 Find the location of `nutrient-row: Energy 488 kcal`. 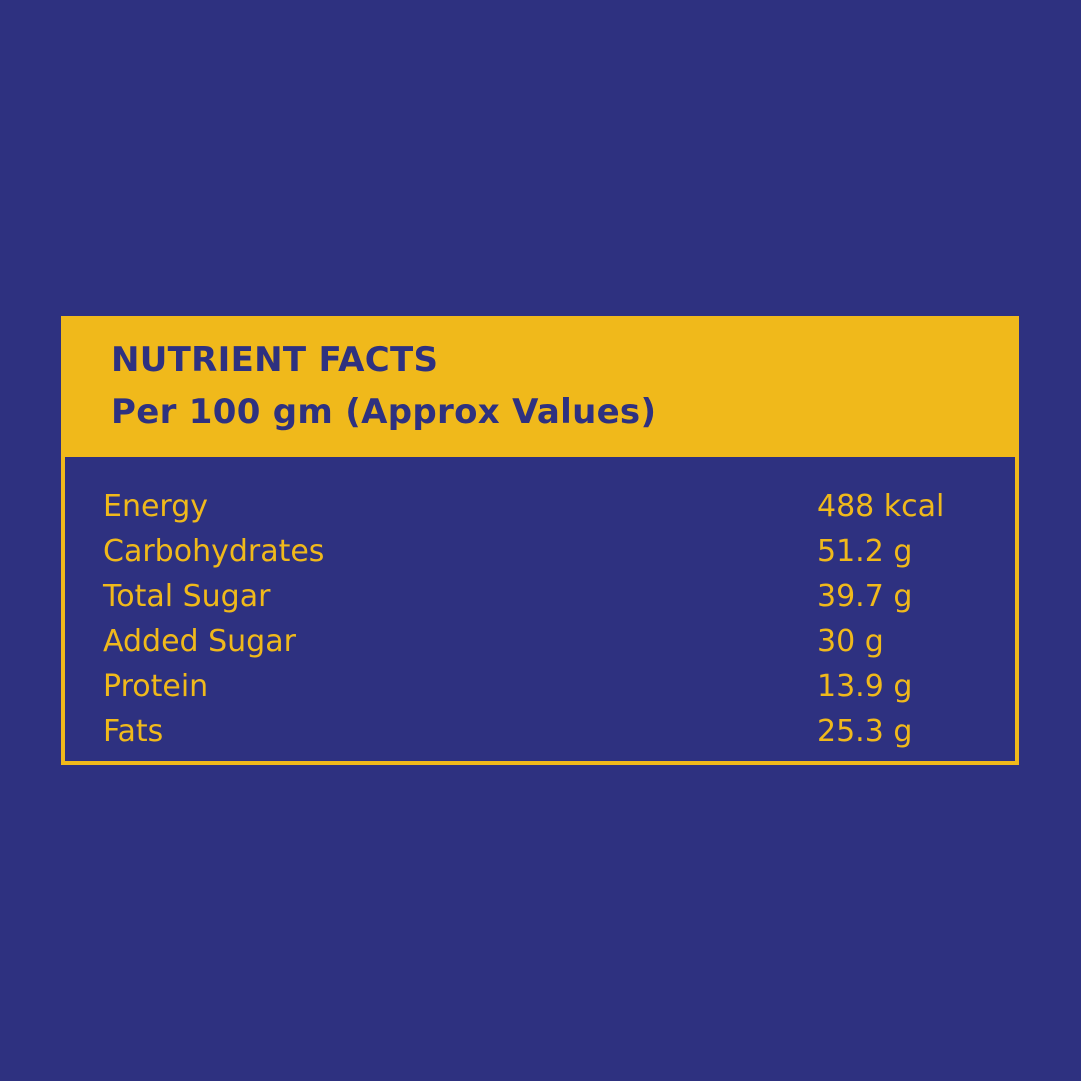

nutrient-row: Energy 488 kcal is located at coordinates (559, 506).